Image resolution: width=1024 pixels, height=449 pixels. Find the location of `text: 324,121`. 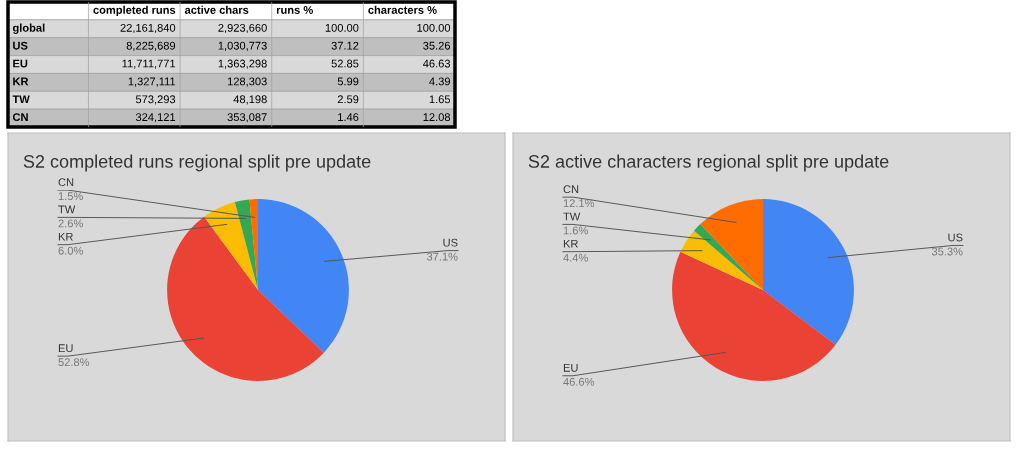

text: 324,121 is located at coordinates (155, 118).